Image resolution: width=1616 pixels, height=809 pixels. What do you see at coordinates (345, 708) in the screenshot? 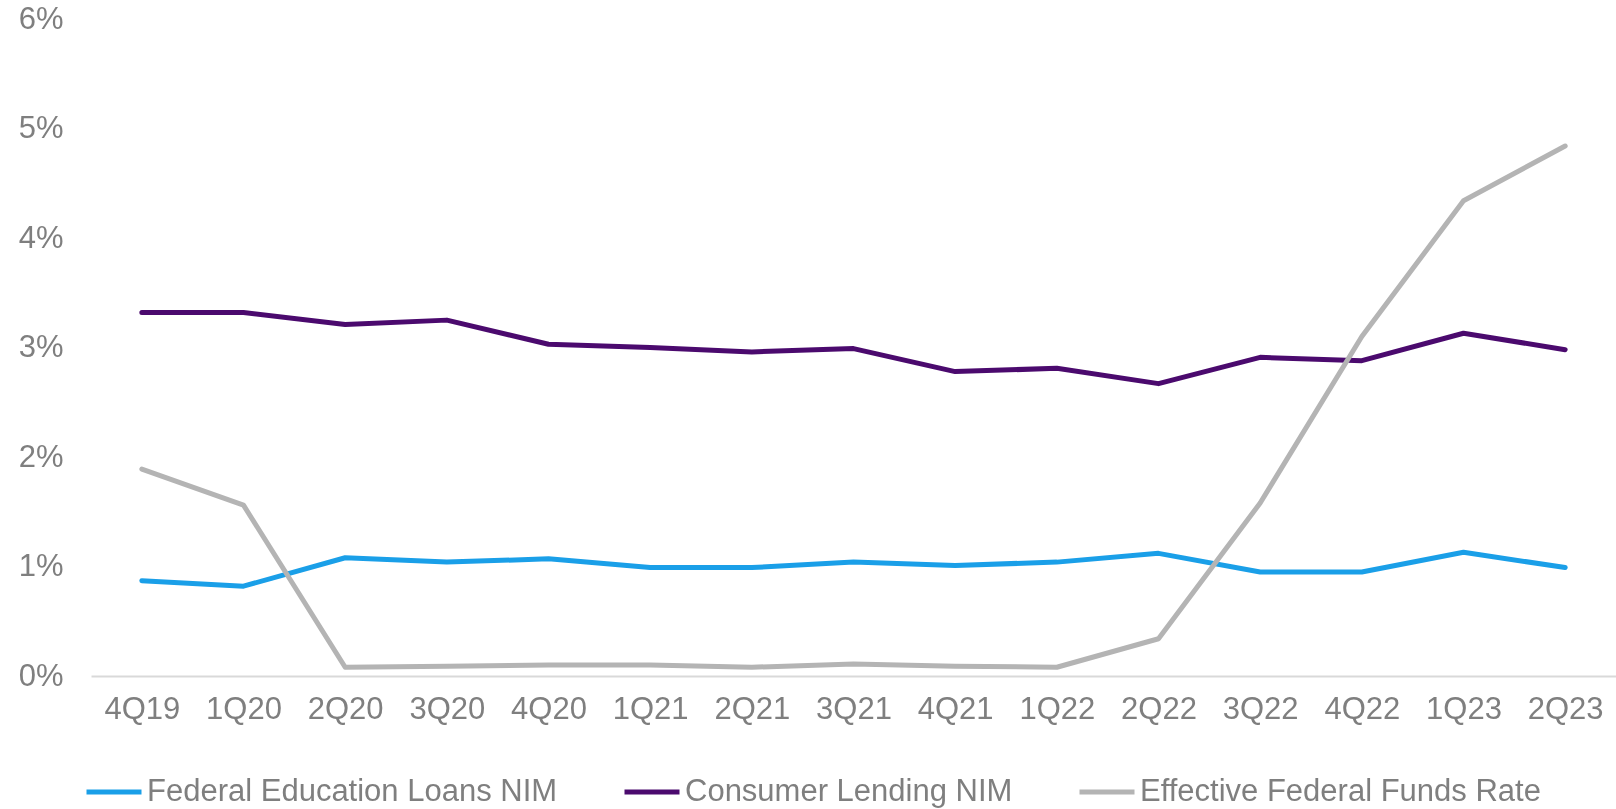
I see `x-tick-label: 2Q20` at bounding box center [345, 708].